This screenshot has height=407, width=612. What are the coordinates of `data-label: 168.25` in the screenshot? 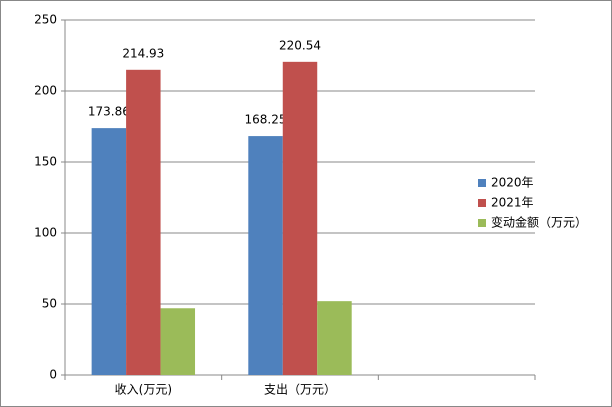 It's located at (266, 120).